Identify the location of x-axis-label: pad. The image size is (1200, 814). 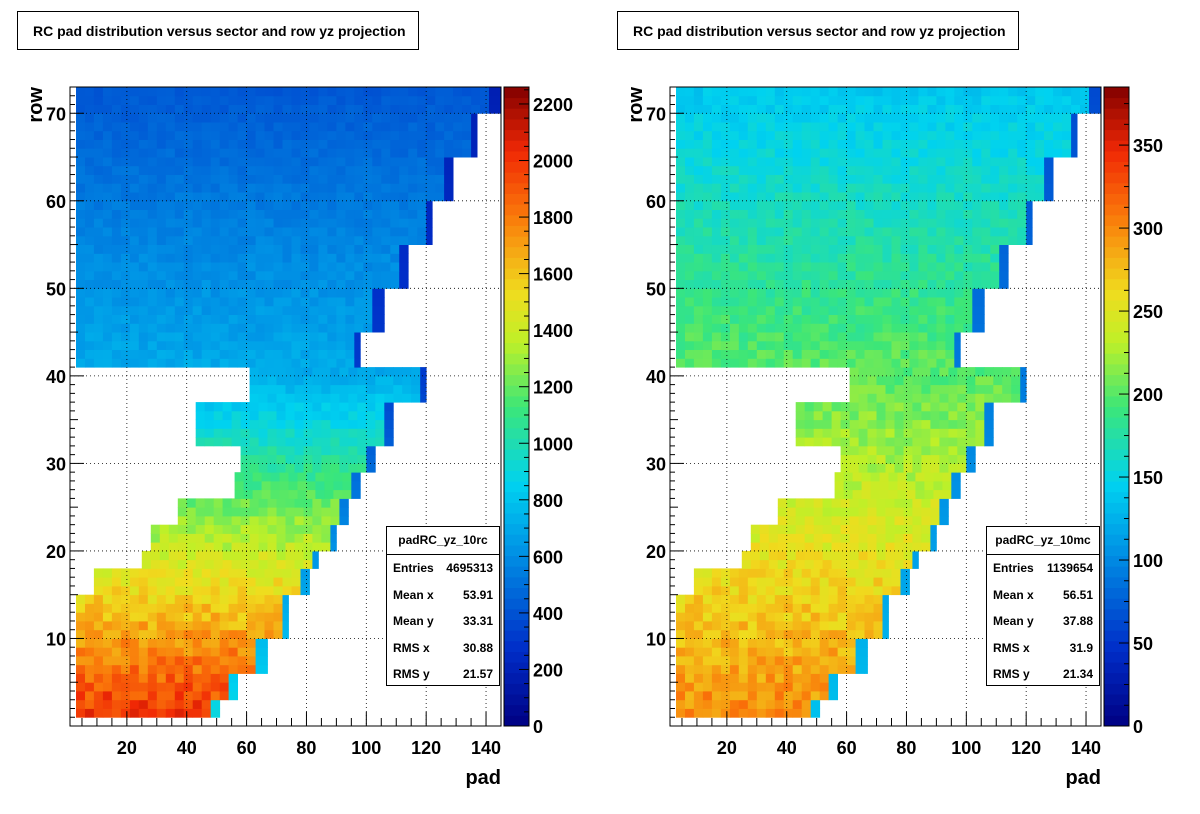
(1083, 778).